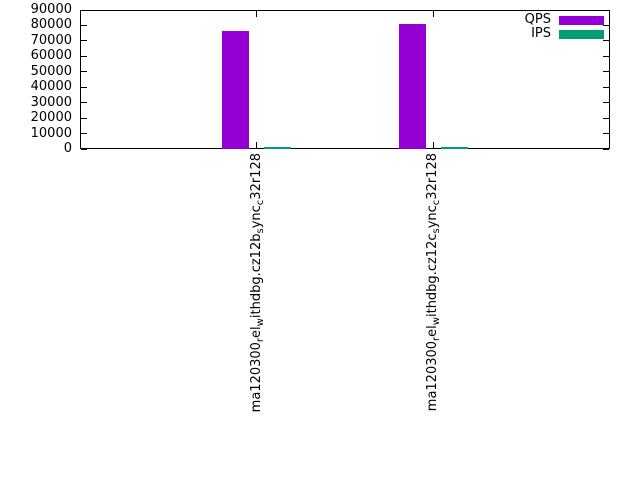 Image resolution: width=640 pixels, height=480 pixels. I want to click on x-tick-label: ma120300relwithdbg.cz12bsyncc32r128, so click(257, 303).